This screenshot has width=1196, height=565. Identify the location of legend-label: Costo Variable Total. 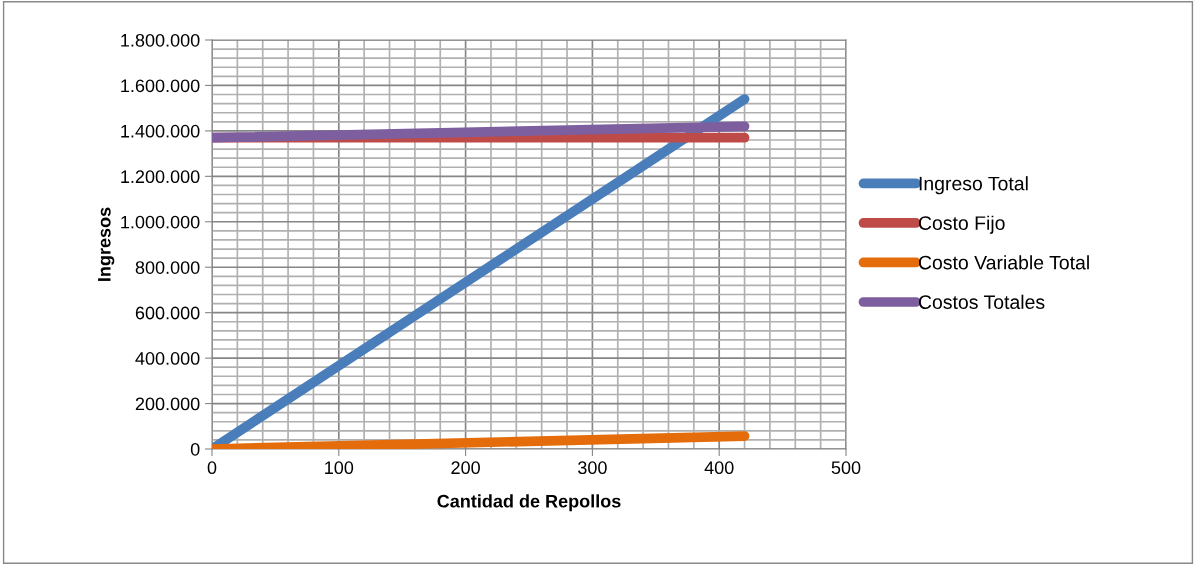
(1003, 262).